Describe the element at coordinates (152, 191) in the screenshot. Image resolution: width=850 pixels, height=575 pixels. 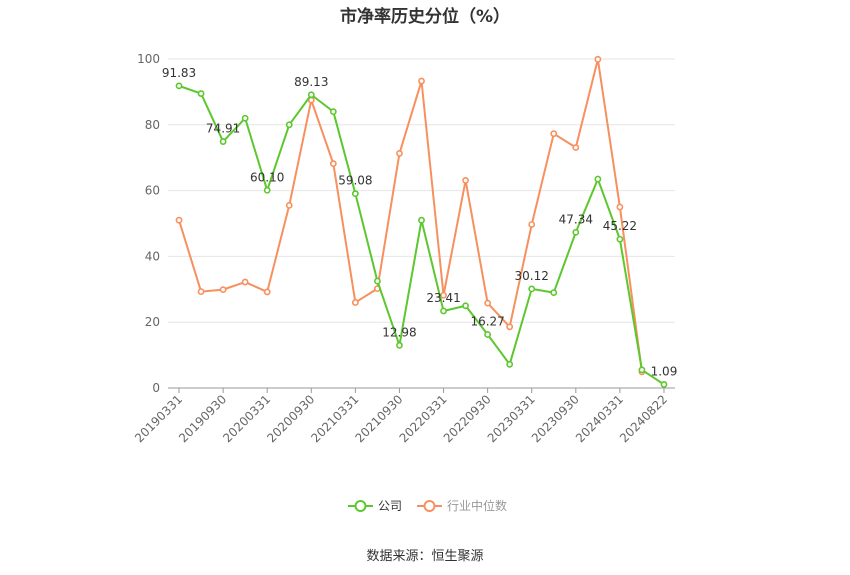
I see `y-tick-label: 60` at that location.